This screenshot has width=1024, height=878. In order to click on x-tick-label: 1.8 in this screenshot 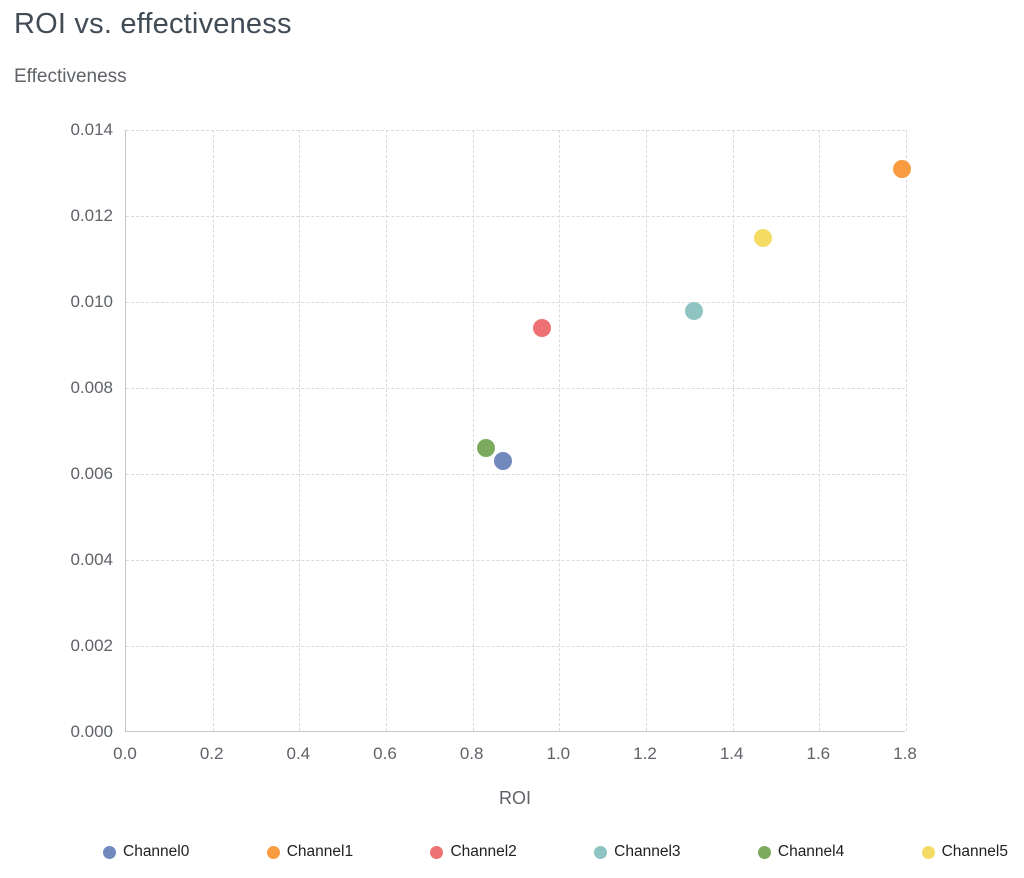, I will do `click(905, 753)`.